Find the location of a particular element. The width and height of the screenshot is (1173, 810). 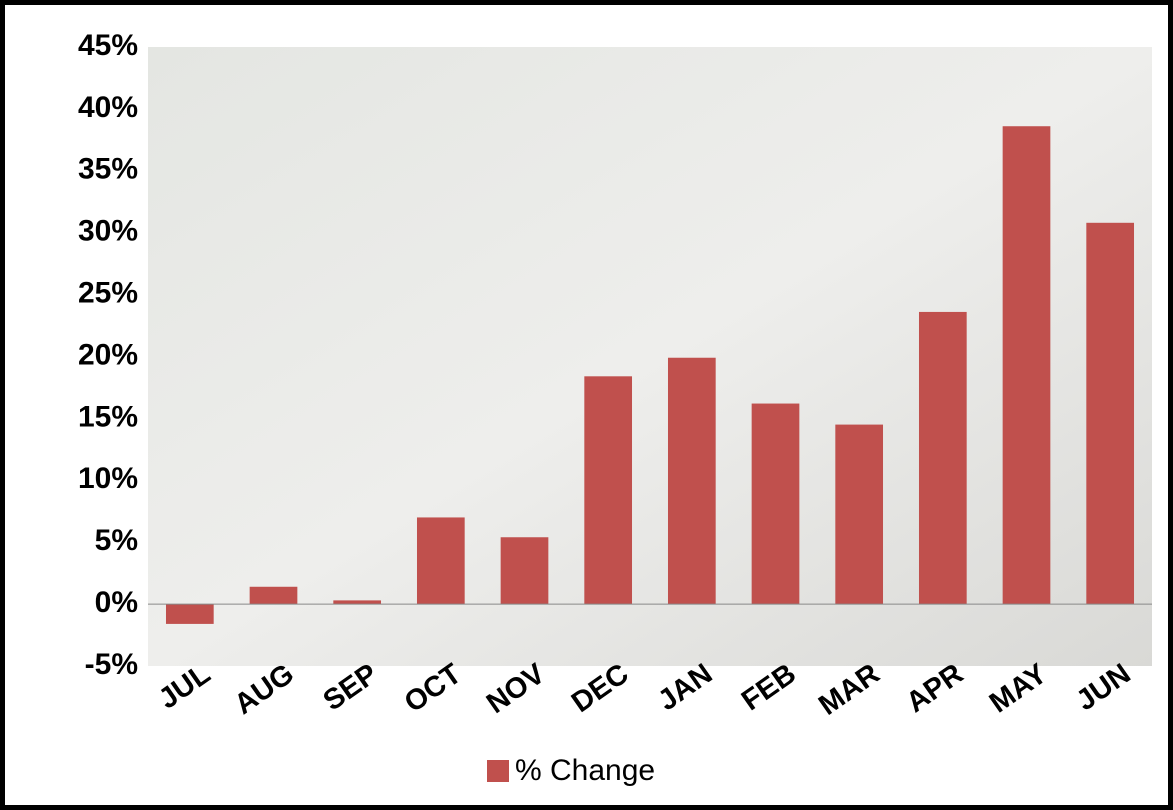

y-tick-label: 10% is located at coordinates (108, 478).